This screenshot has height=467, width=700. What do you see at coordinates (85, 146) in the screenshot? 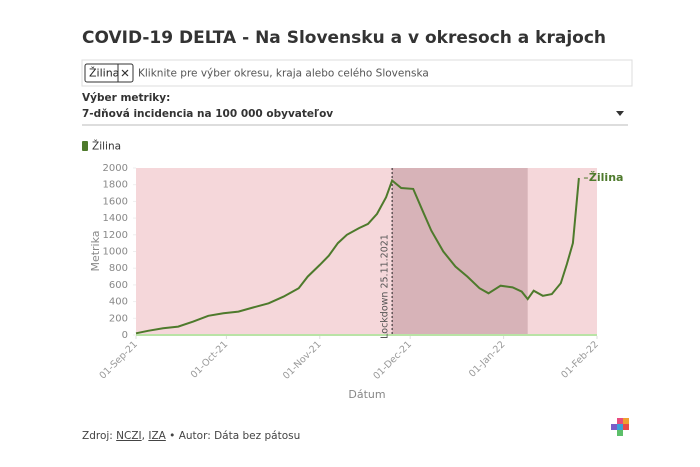
I see `legend-swatch` at bounding box center [85, 146].